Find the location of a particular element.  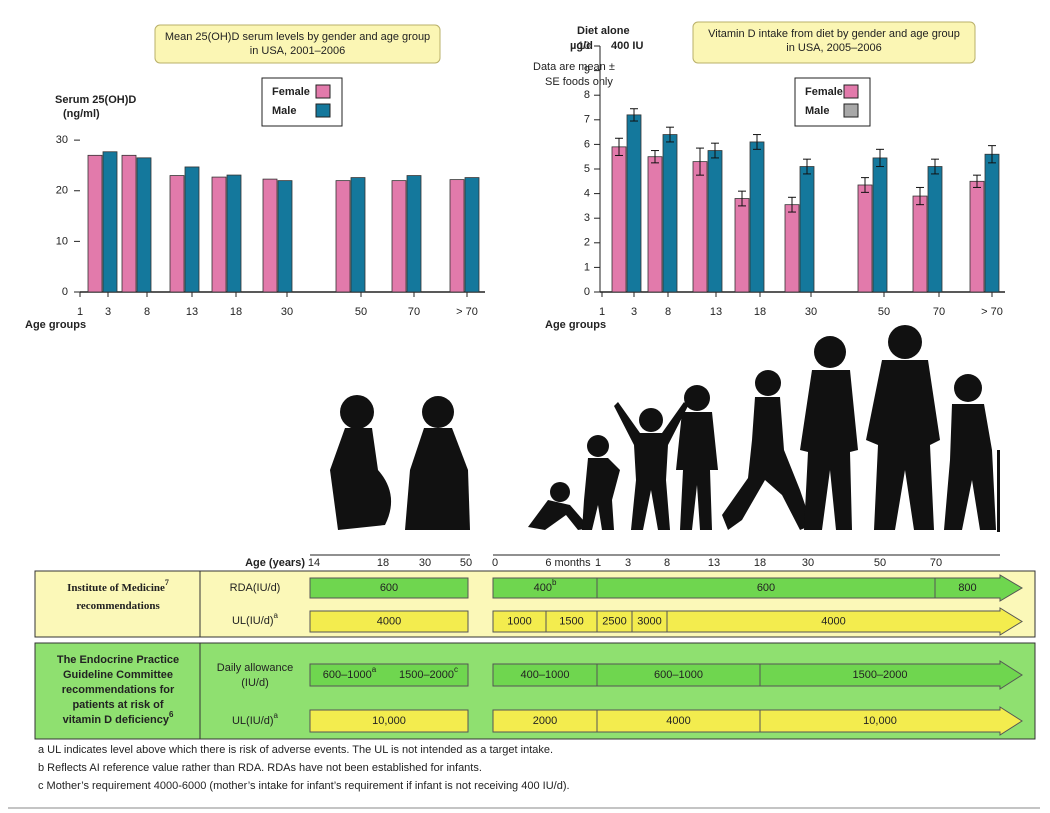

bar-value-main: 1500 is located at coordinates (571, 621).